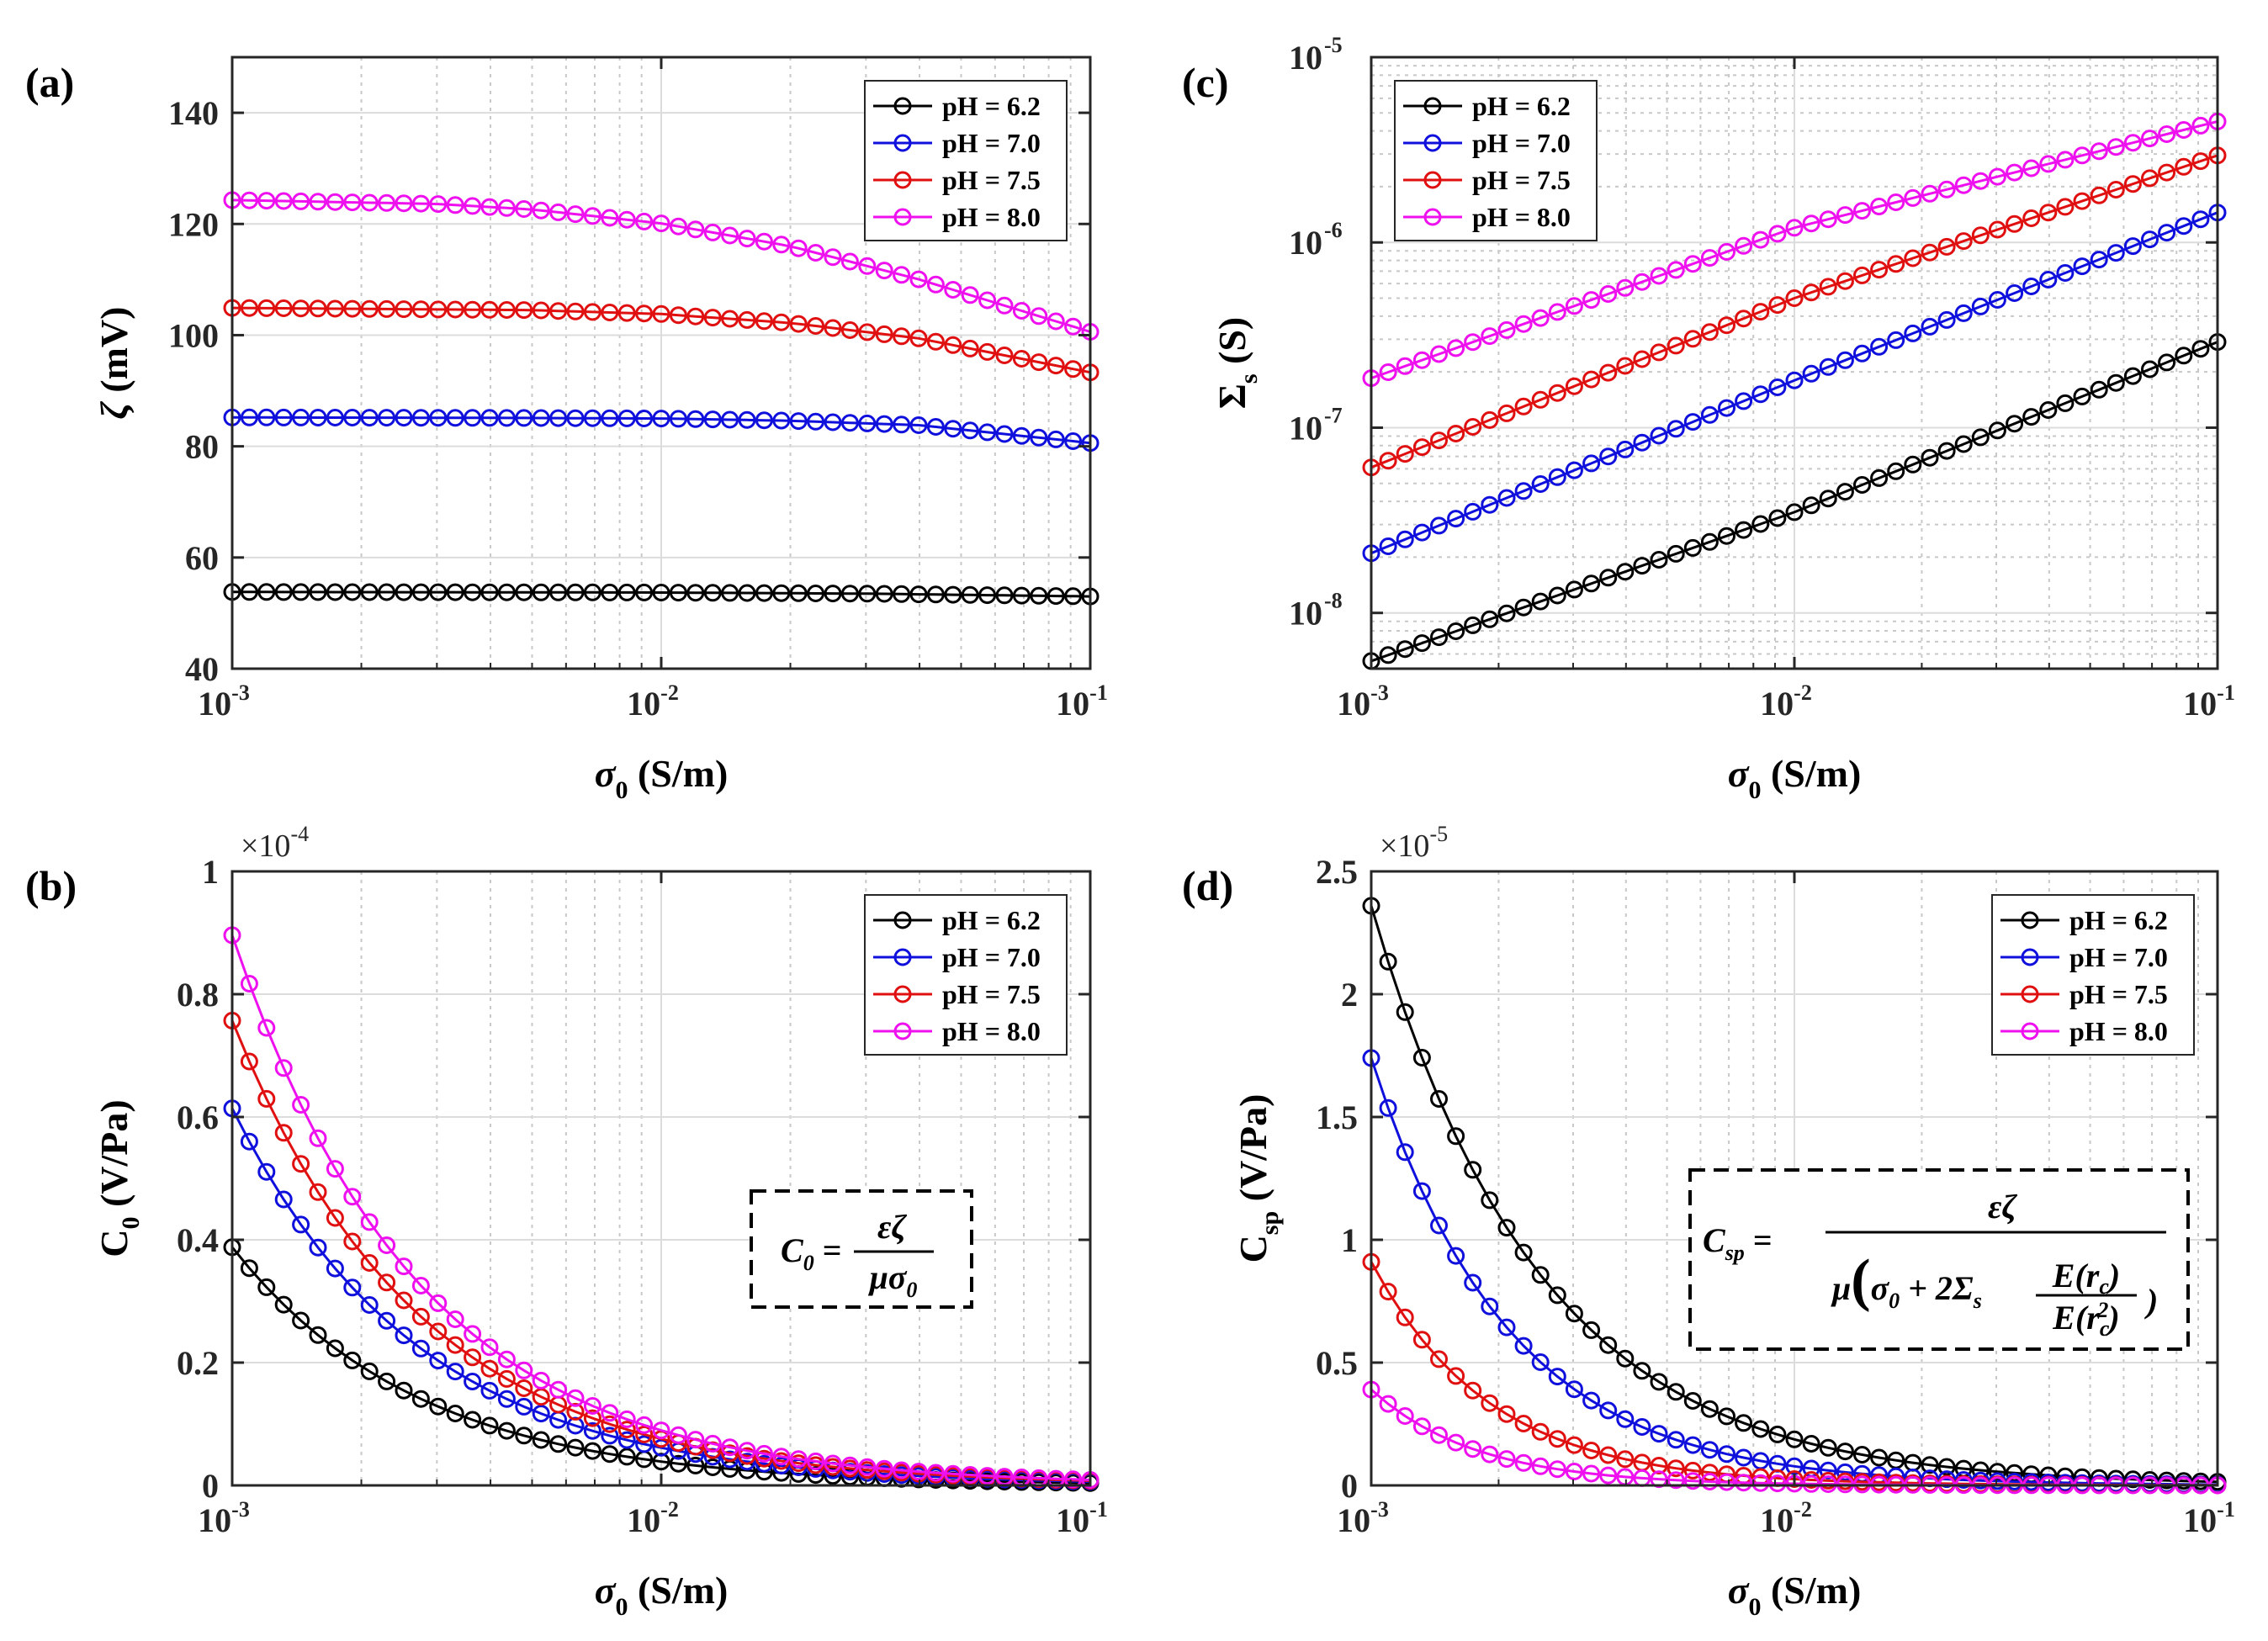  Describe the element at coordinates (893, 1280) in the screenshot. I see `formula-denominator: μσ0` at that location.